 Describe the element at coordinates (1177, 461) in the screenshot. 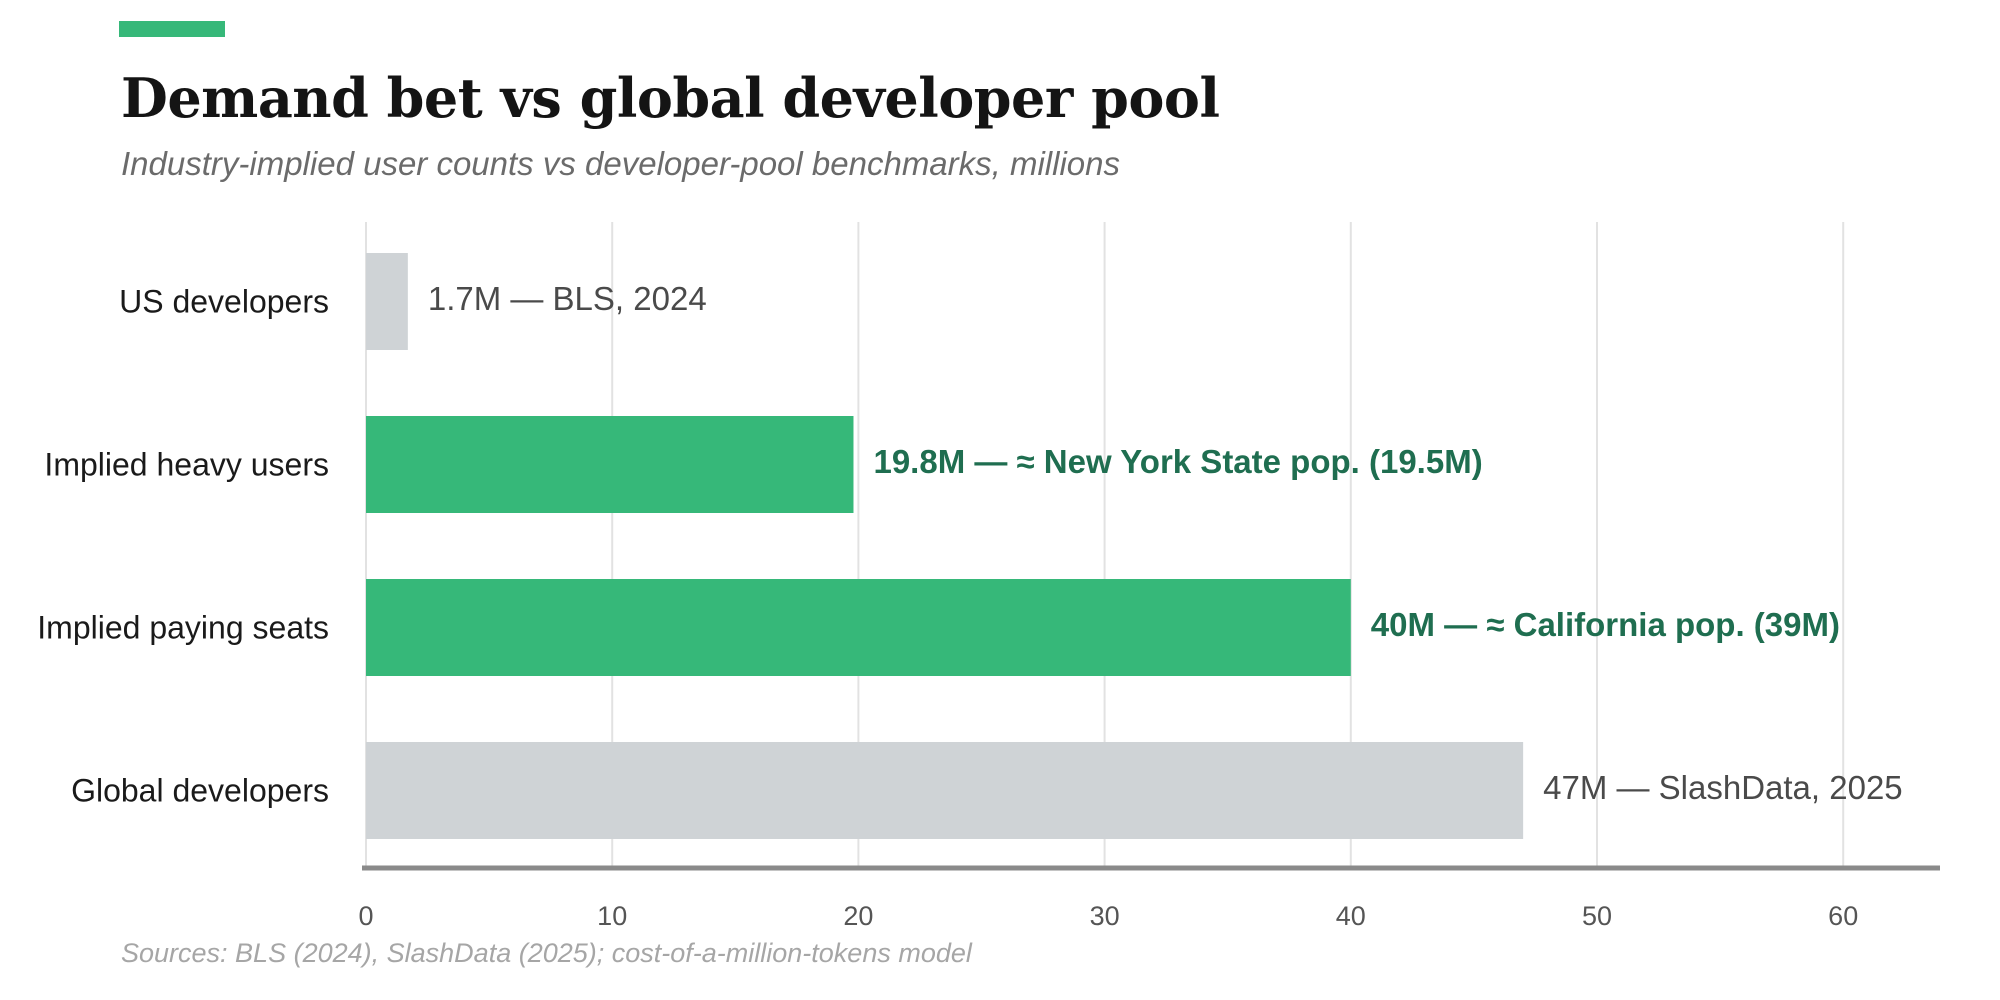

I see `data-label: 19.8M — ≈ New York State pop. (19.5M)` at that location.